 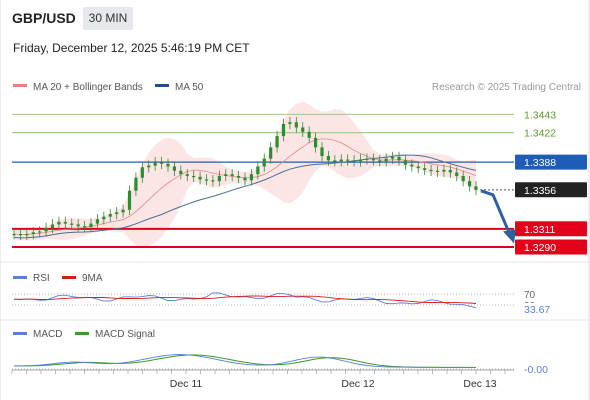 I want to click on timeframe-badge: 30 MIN, so click(x=108, y=18).